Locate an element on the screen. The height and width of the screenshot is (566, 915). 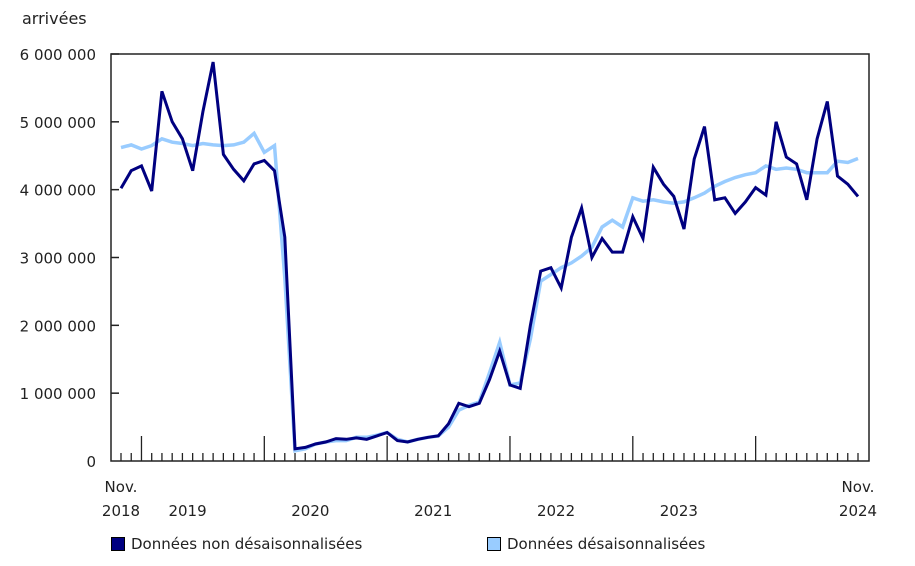
y-axis-title: arrivées is located at coordinates (54, 18).